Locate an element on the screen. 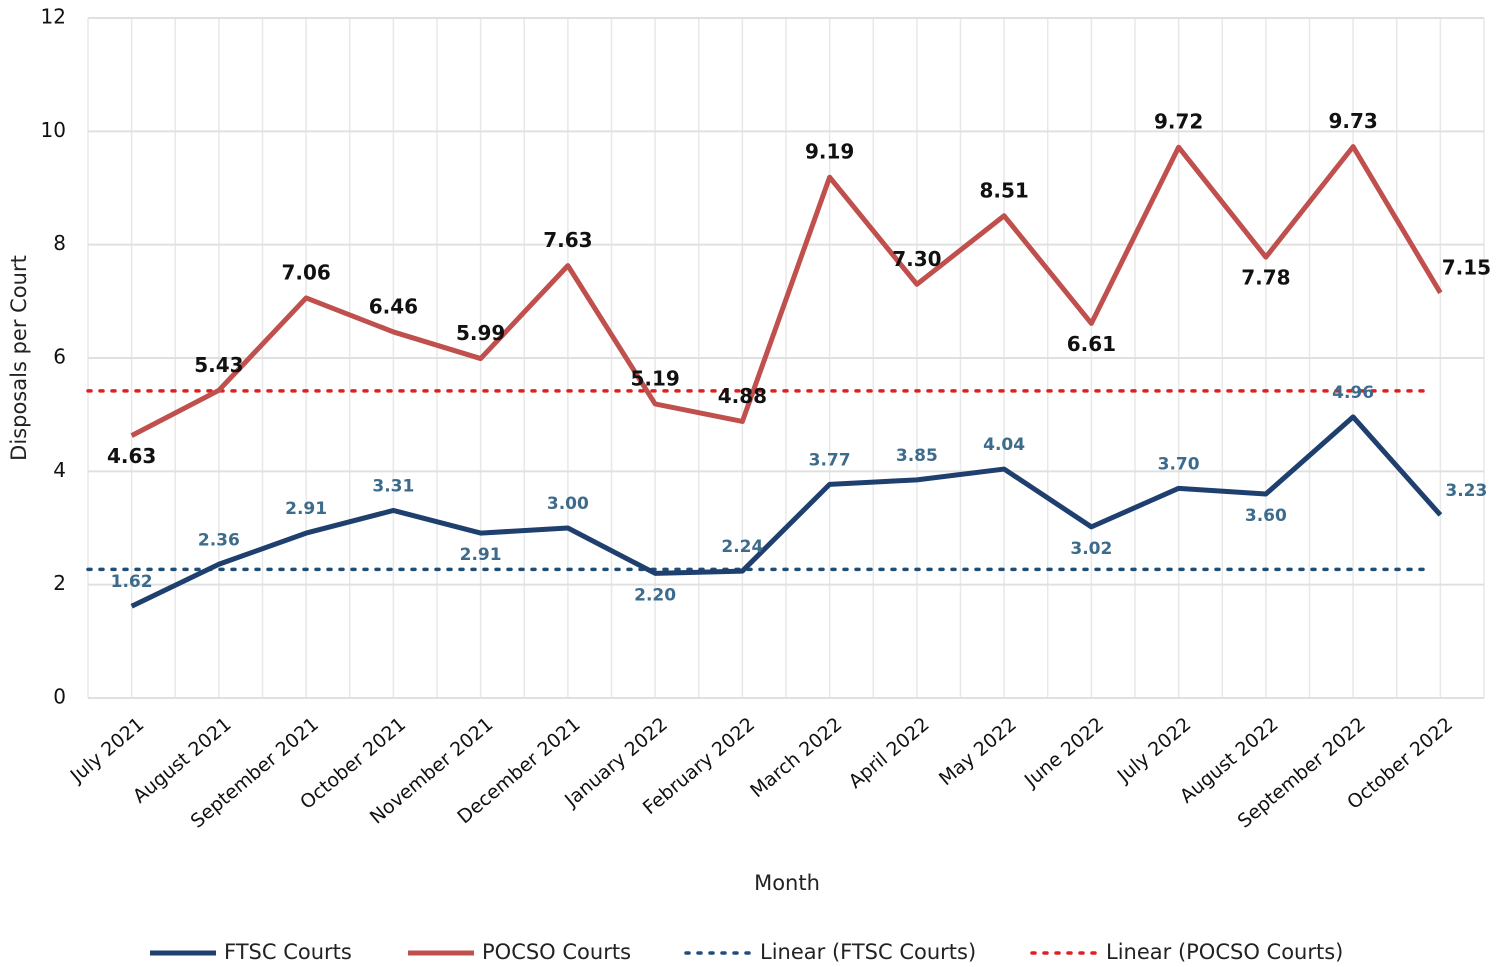  data-label: 5.19 is located at coordinates (654, 378).